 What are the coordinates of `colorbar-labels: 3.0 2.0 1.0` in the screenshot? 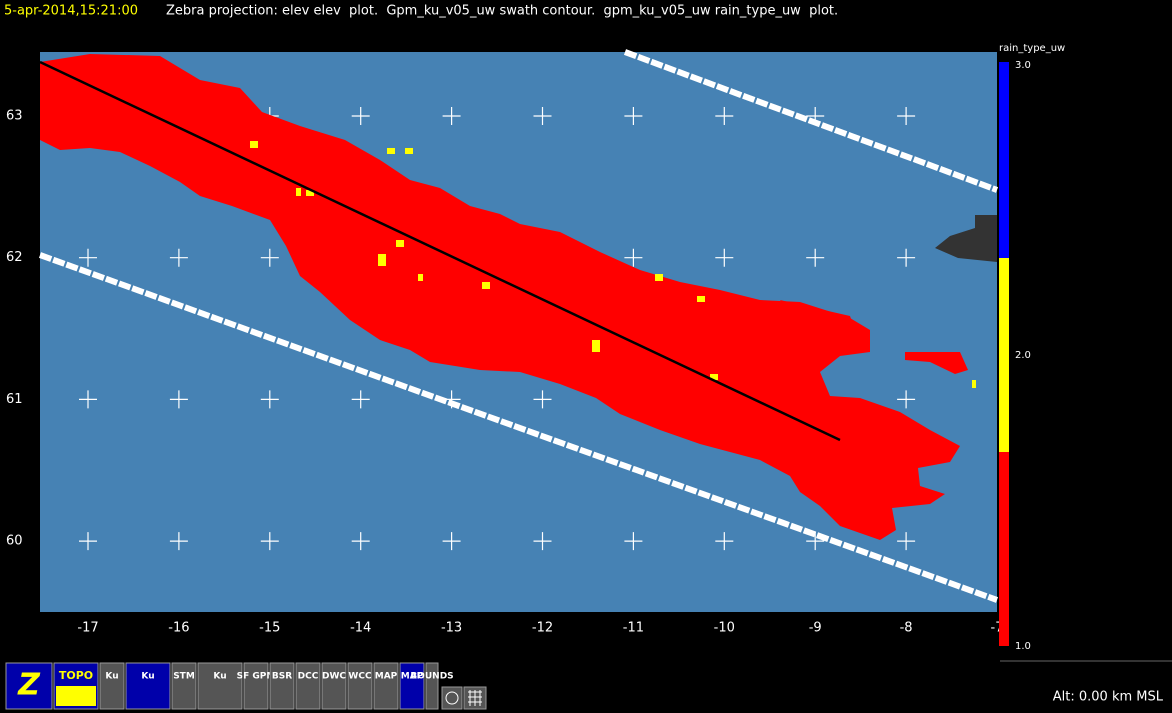 It's located at (1023, 356).